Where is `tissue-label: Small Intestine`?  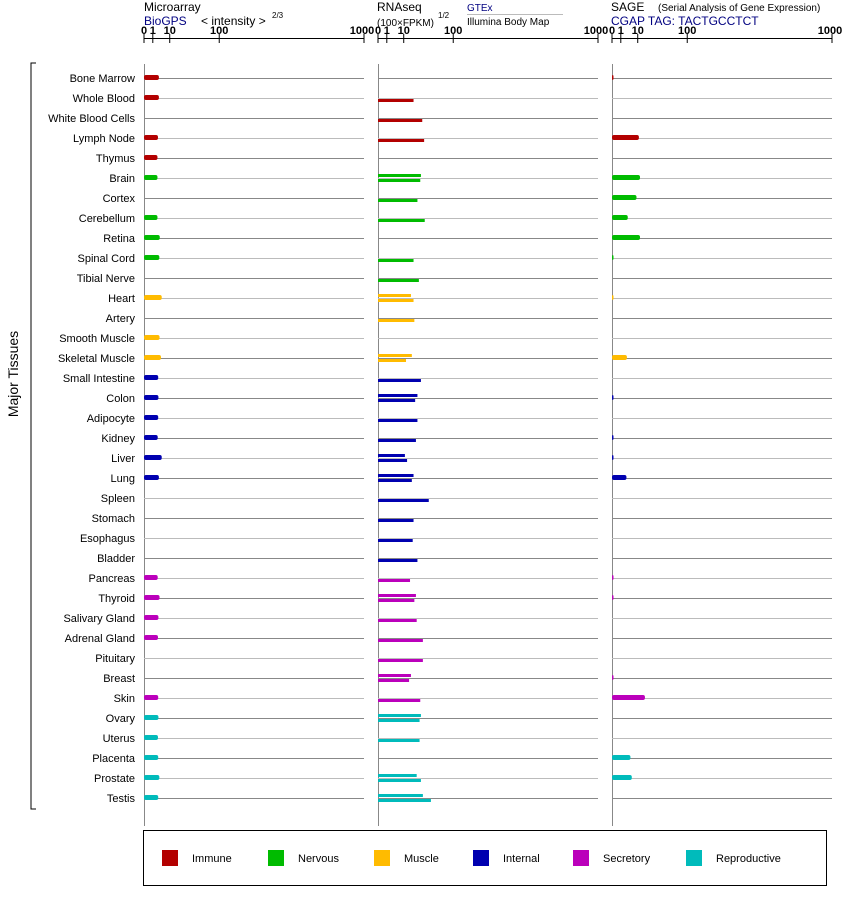 tissue-label: Small Intestine is located at coordinates (99, 379).